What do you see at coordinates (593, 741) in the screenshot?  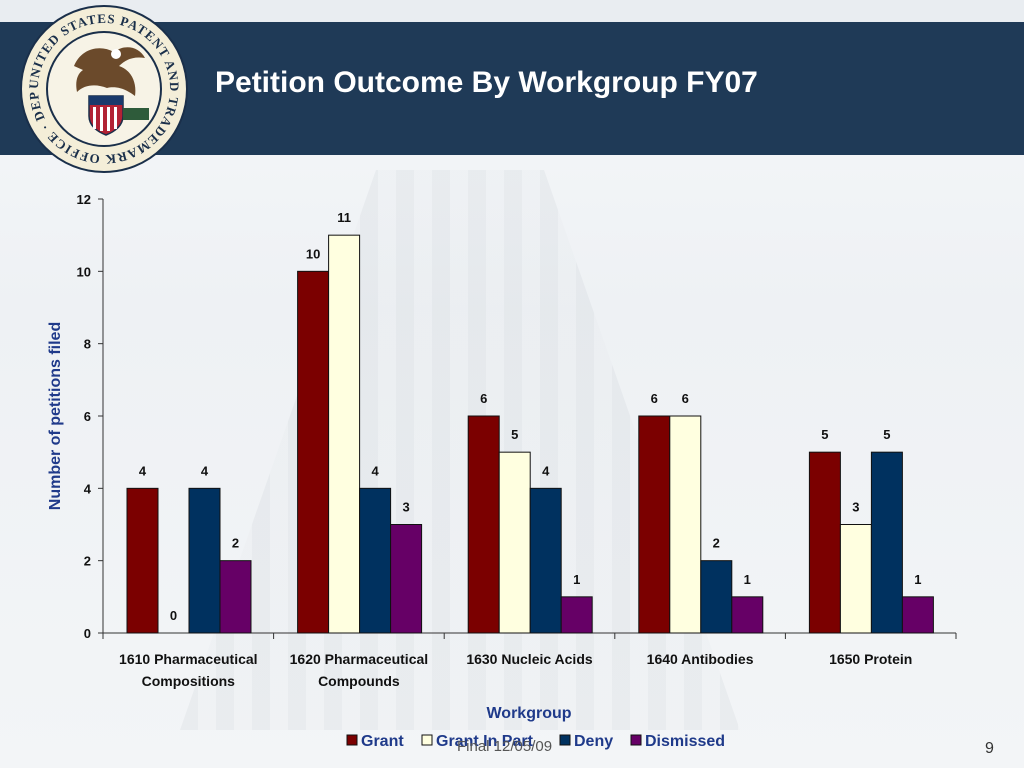 I see `legend-label: Deny` at bounding box center [593, 741].